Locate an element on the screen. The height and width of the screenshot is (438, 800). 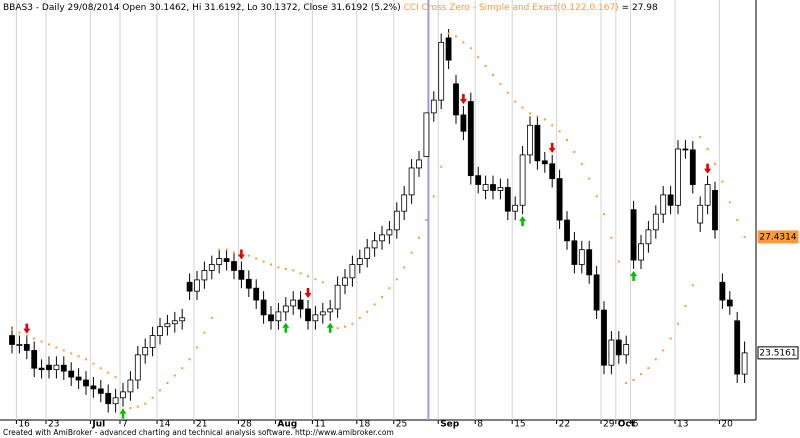
value-marker-label: 27.4314 is located at coordinates (777, 237).